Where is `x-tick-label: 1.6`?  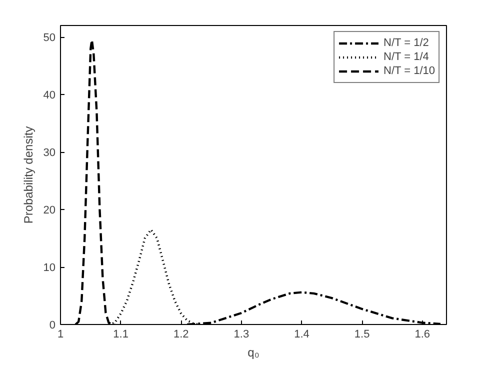
x-tick-label: 1.6 is located at coordinates (422, 334).